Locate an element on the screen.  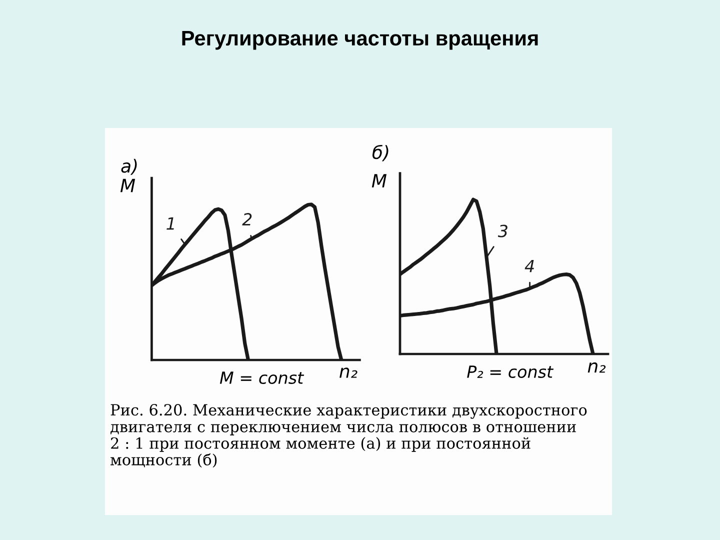
text: P₂ = const is located at coordinates (510, 372).